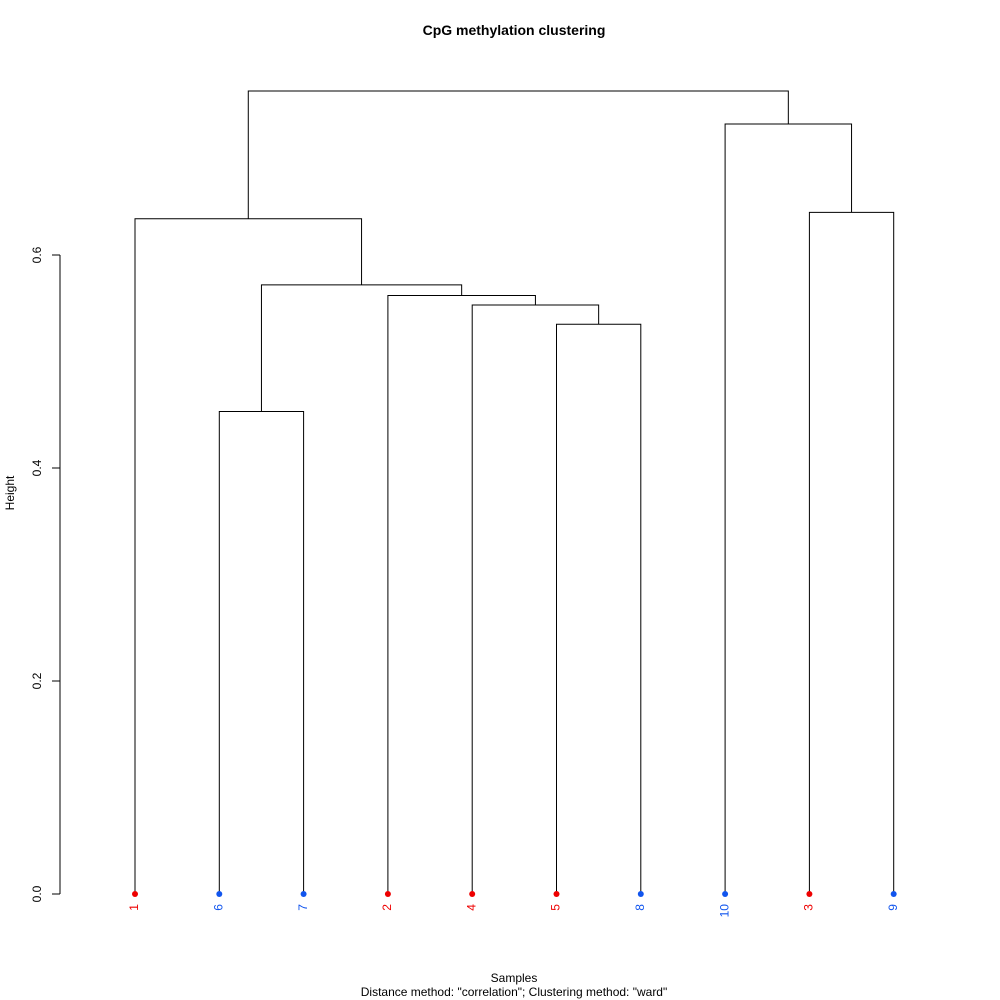 Image resolution: width=1000 pixels, height=1000 pixels. Describe the element at coordinates (514, 978) in the screenshot. I see `x-axis-label: Samples` at that location.